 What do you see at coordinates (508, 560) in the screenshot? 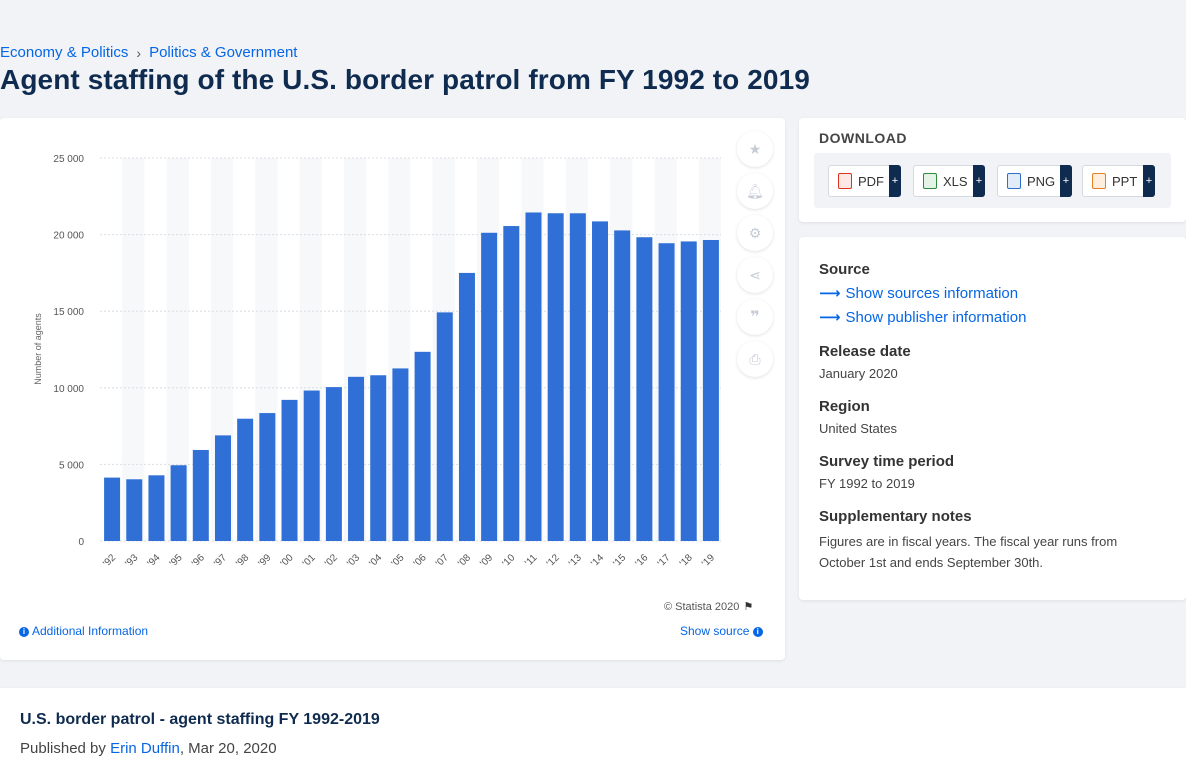
I see `x-tick-label: '10` at bounding box center [508, 560].